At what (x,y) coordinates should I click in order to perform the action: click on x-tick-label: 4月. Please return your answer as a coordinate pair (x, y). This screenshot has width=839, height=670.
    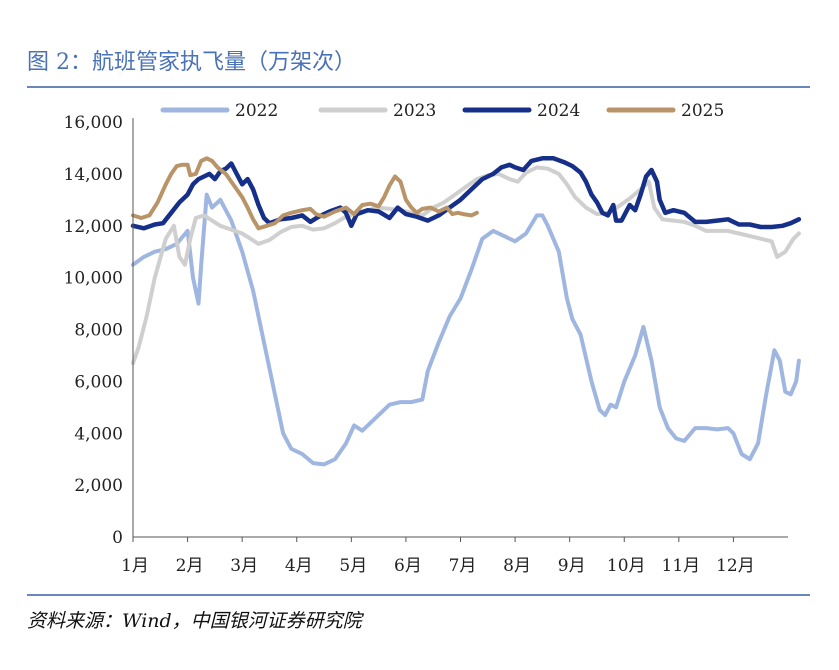
    Looking at the image, I should click on (299, 566).